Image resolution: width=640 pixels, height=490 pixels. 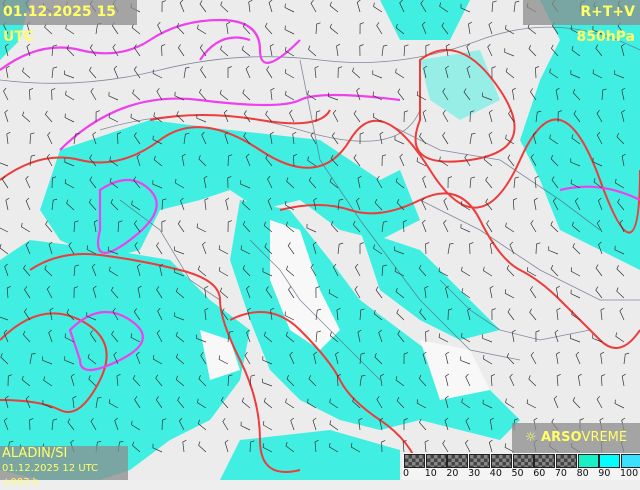 What do you see at coordinates (474, 473) in the screenshot?
I see `legend-tick: 30` at bounding box center [474, 473].